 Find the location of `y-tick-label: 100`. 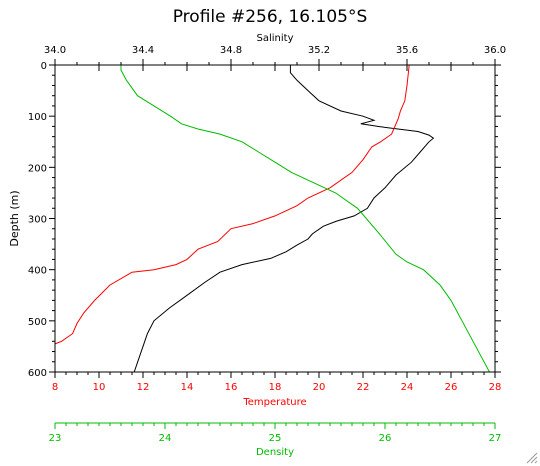

y-tick-label: 100 is located at coordinates (37, 117).